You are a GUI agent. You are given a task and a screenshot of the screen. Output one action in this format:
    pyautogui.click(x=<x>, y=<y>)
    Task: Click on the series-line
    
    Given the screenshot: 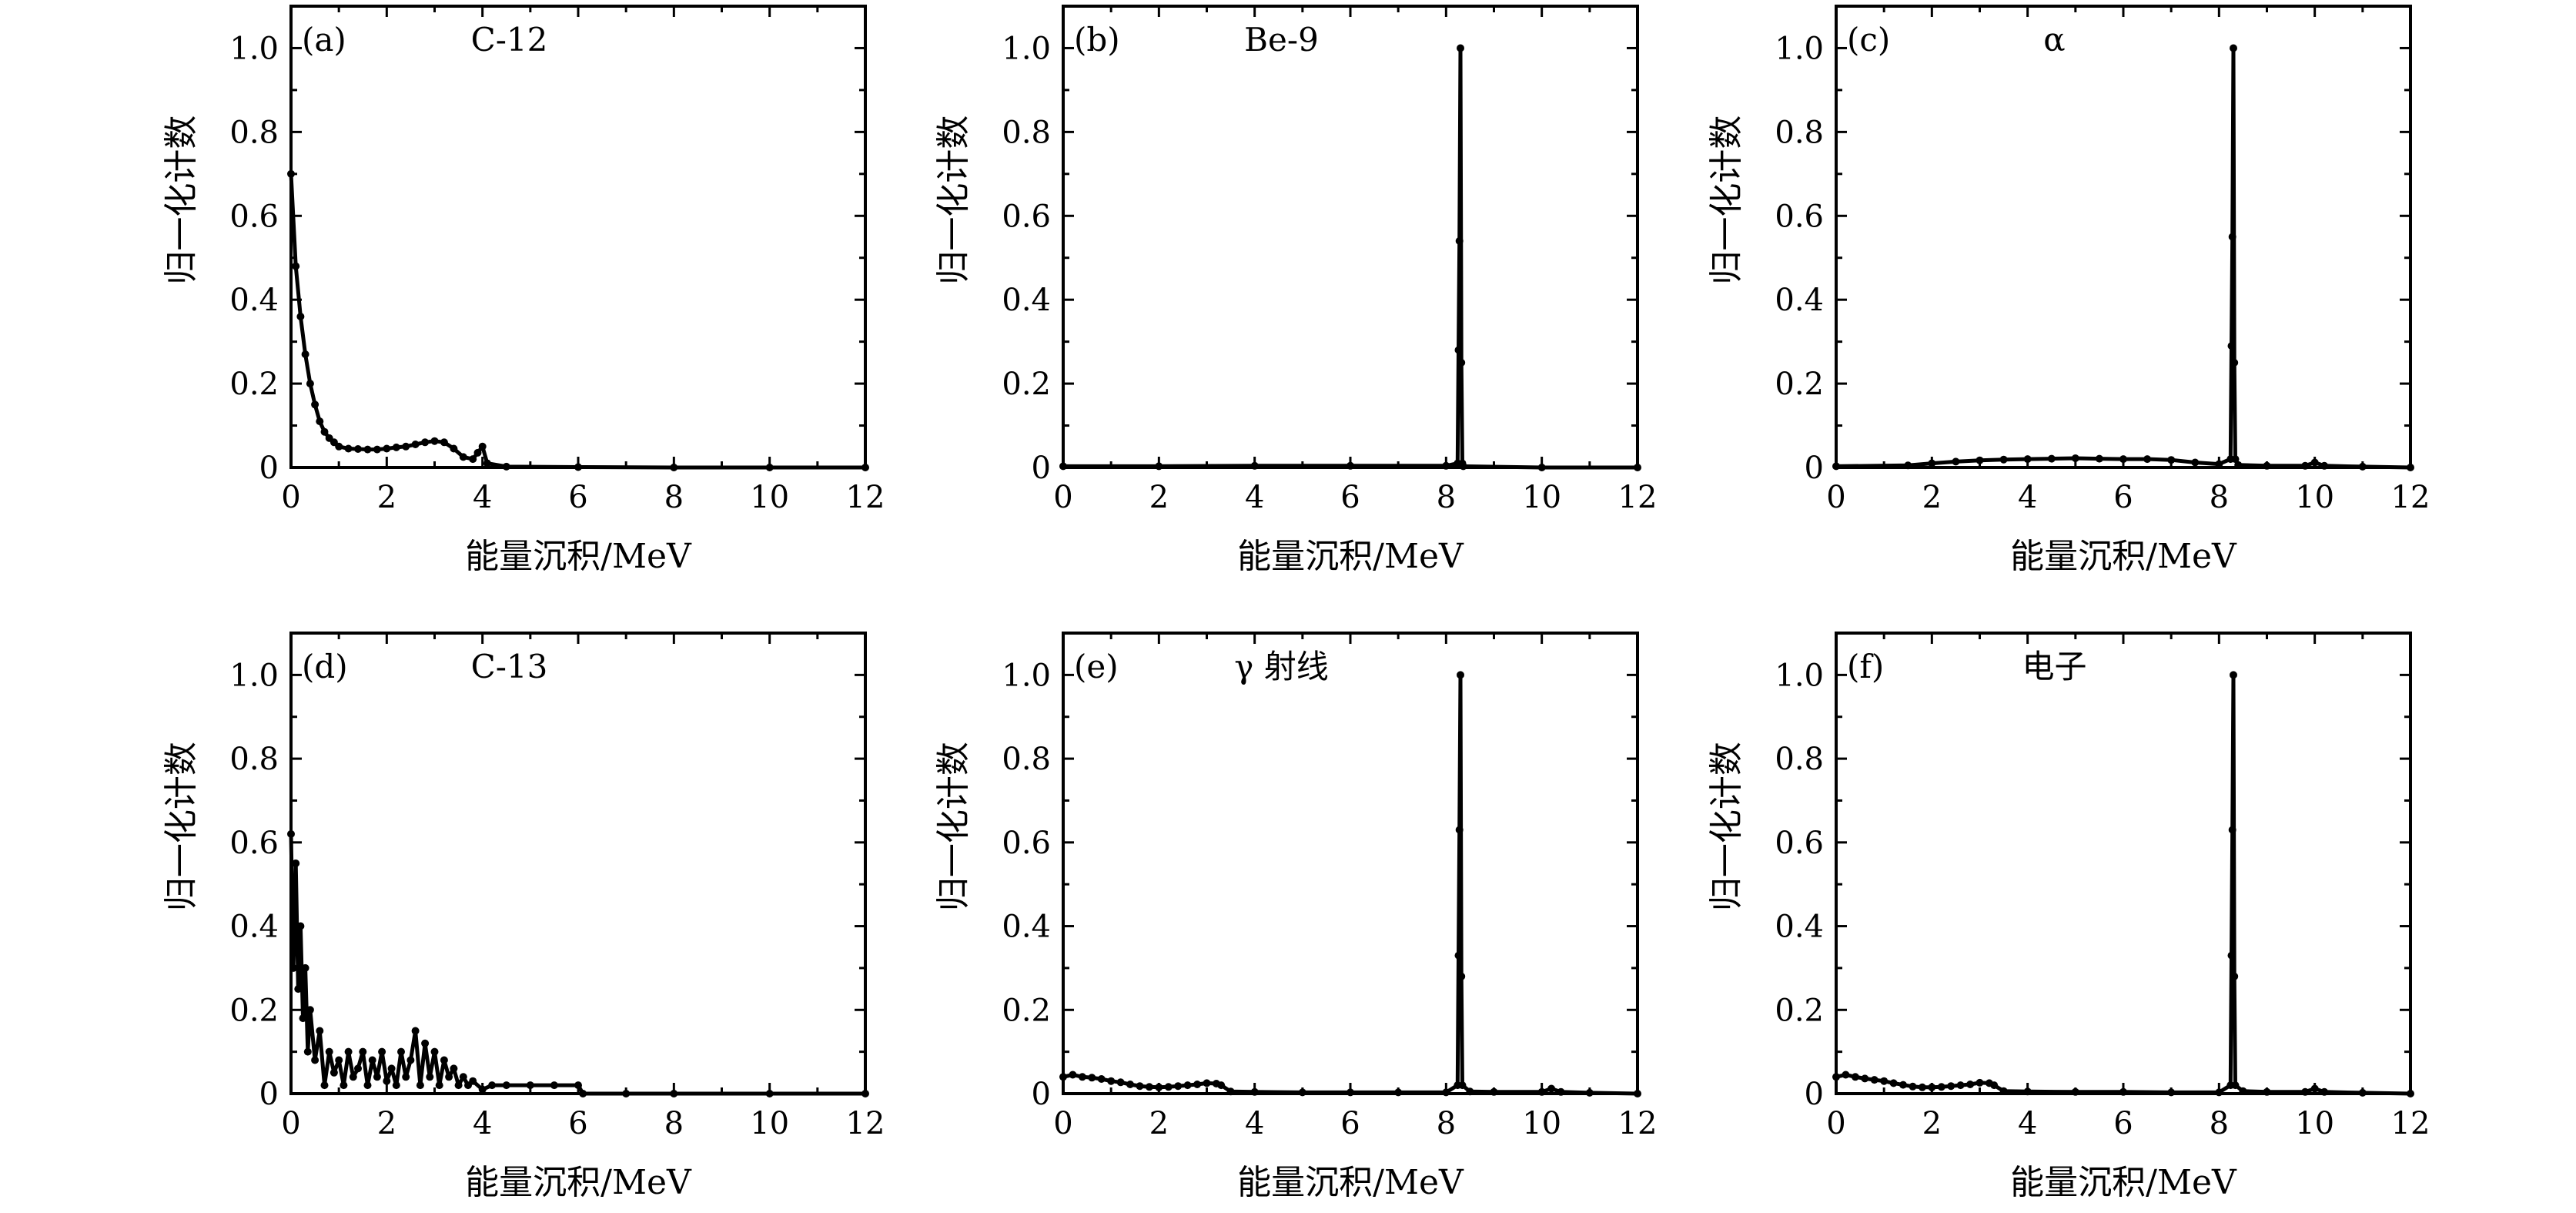 What is the action you would take?
    pyautogui.click(x=577, y=964)
    